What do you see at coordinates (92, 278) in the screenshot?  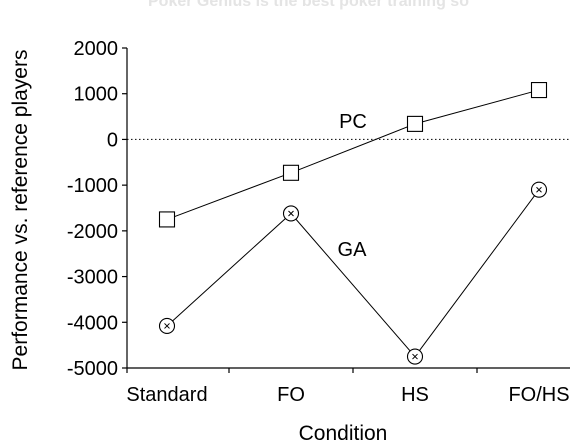 I see `y-tick-label: -3000` at bounding box center [92, 278].